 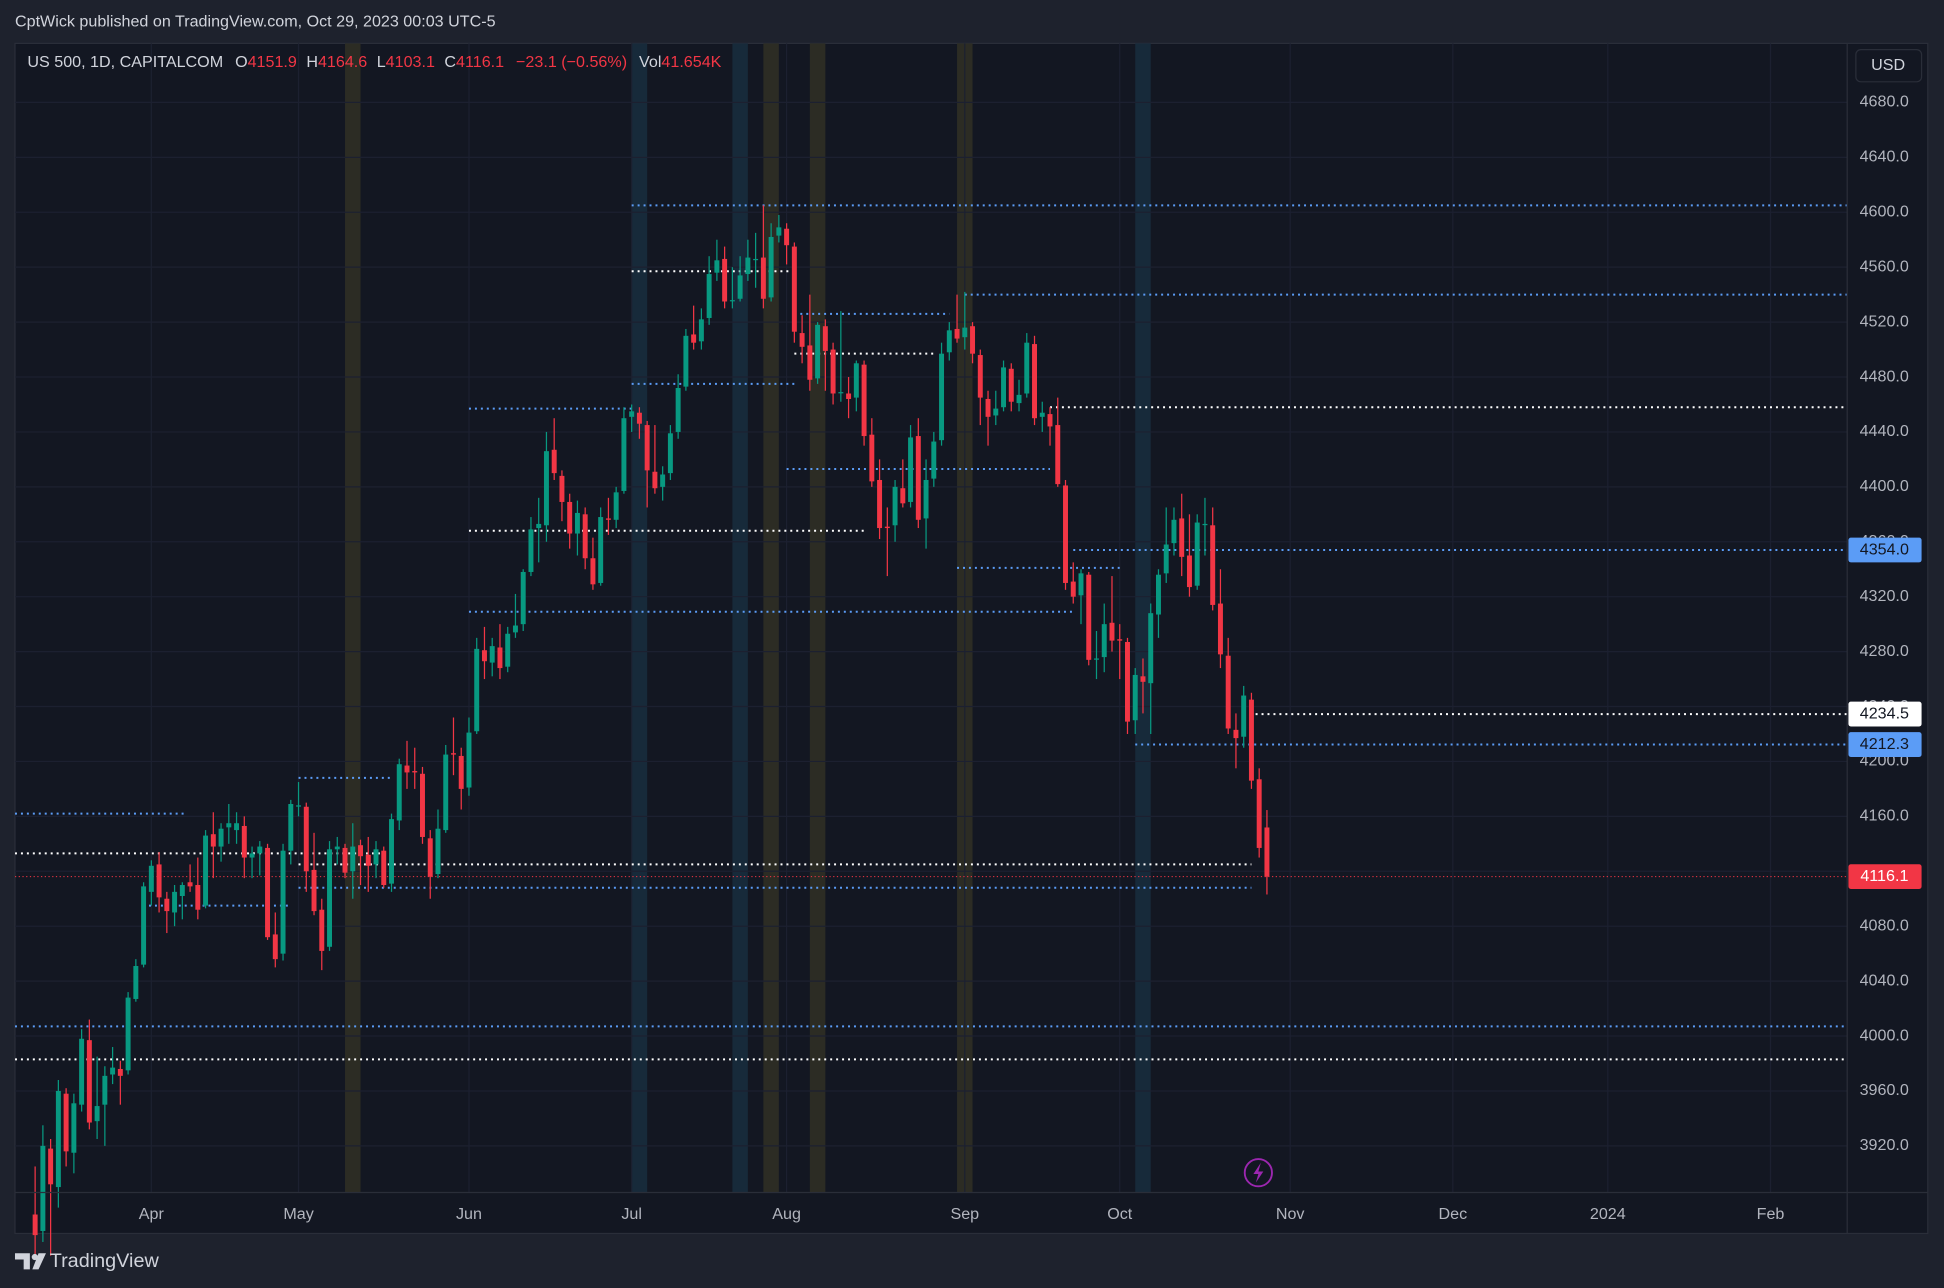 I want to click on y-tick-label: 3960.0, so click(x=1884, y=1090).